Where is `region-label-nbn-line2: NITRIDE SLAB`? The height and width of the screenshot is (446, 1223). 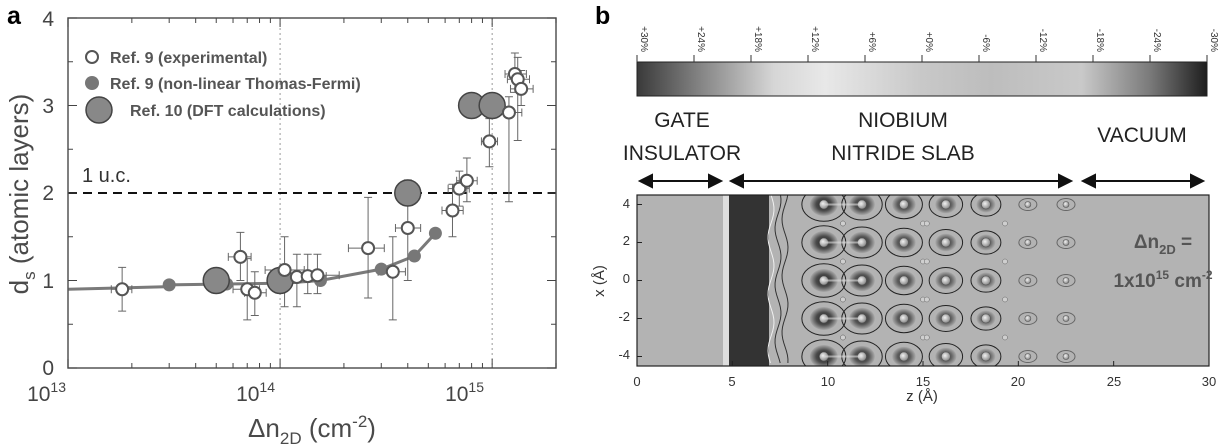
region-label-nbn-line2: NITRIDE SLAB is located at coordinates (903, 153).